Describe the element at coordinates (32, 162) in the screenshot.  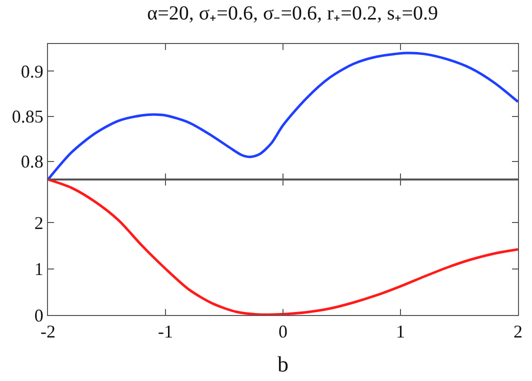
I see `y-tick-label: 0.8` at that location.